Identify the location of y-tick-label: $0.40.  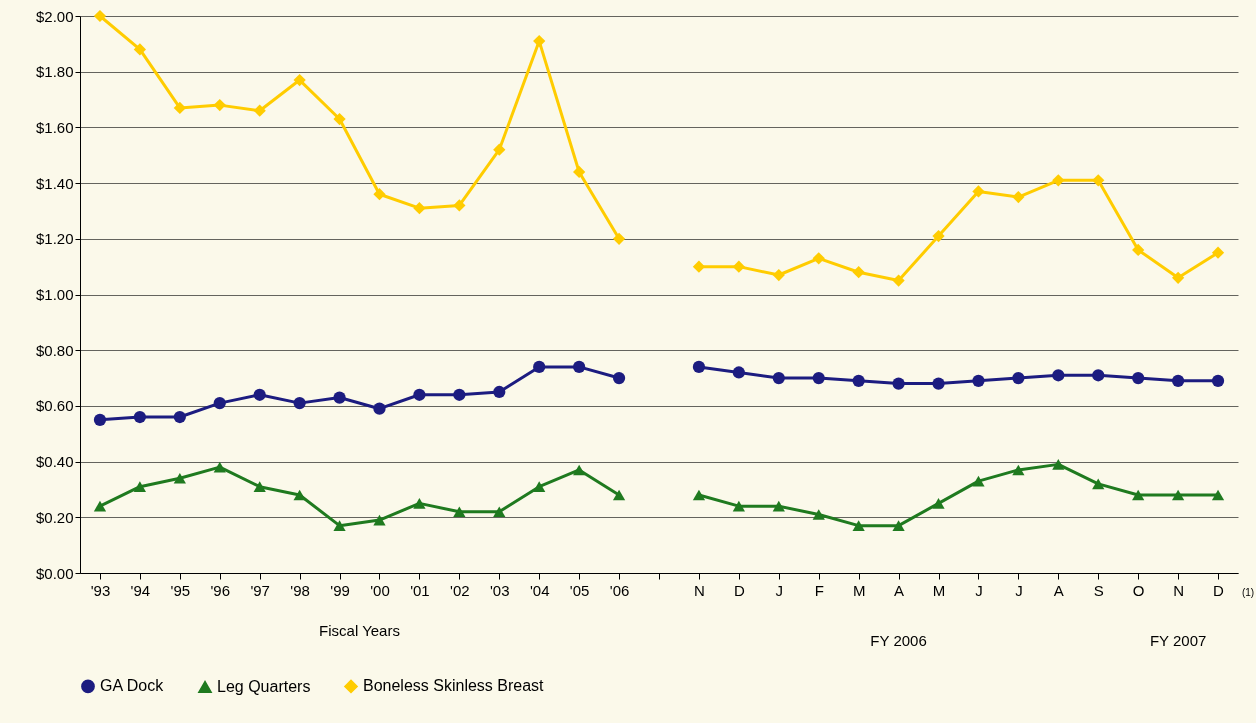
(54, 462).